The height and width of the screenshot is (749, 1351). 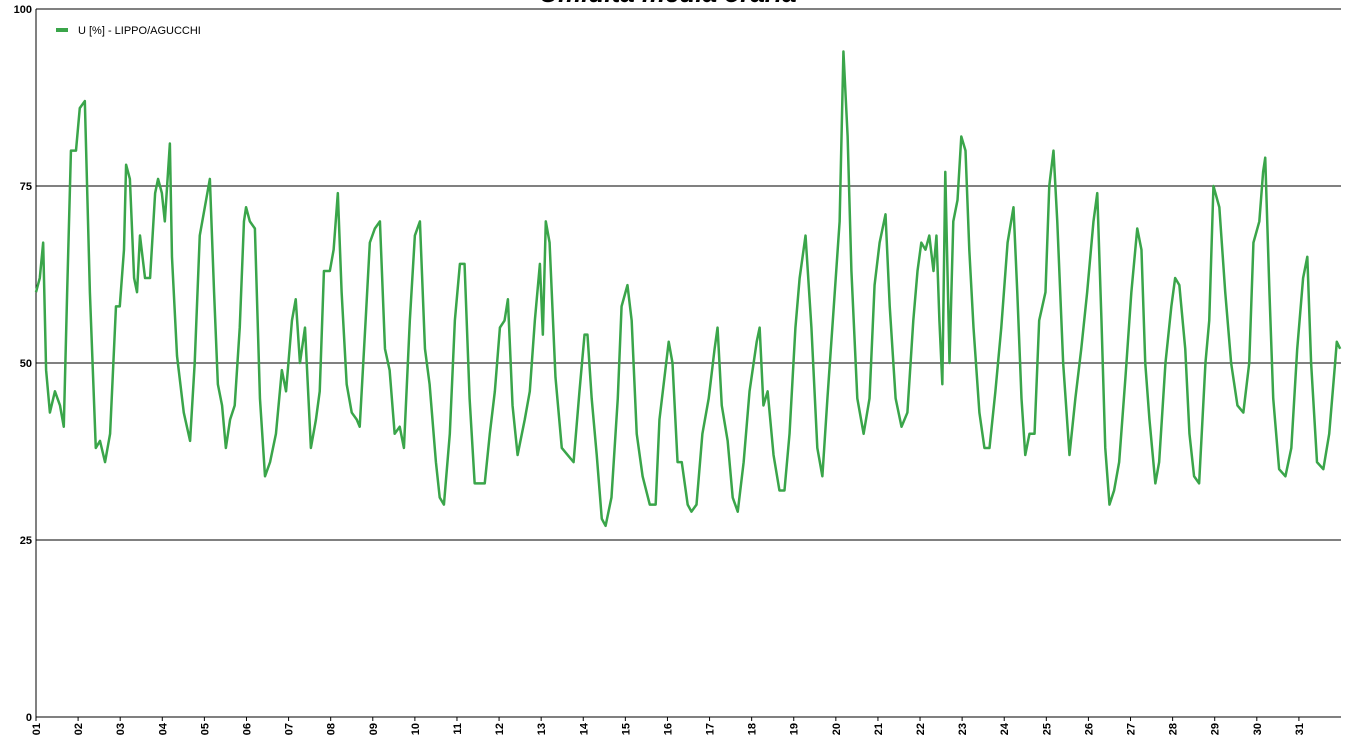 I want to click on x-tick-label: 28, so click(x=1174, y=729).